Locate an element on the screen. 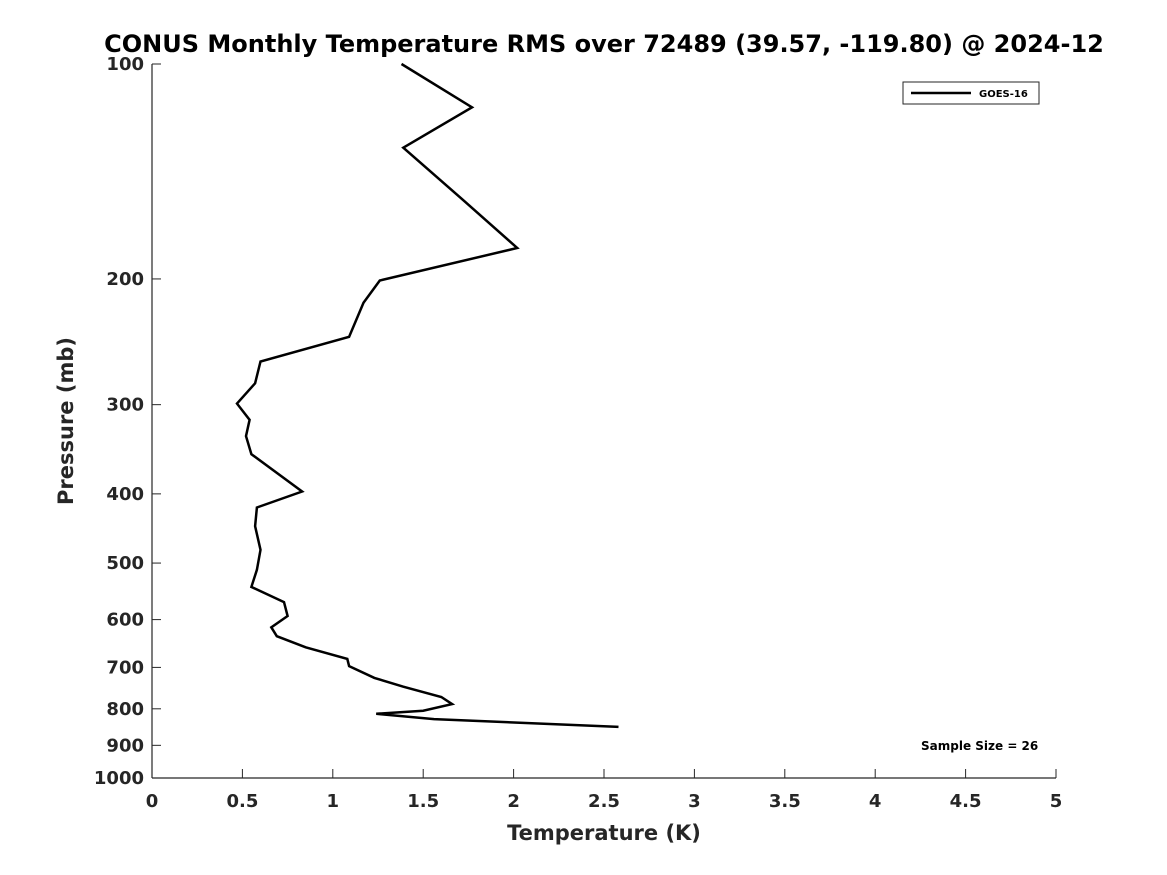 This screenshot has height=875, width=1167. y-tick-label: 900 is located at coordinates (125, 745).